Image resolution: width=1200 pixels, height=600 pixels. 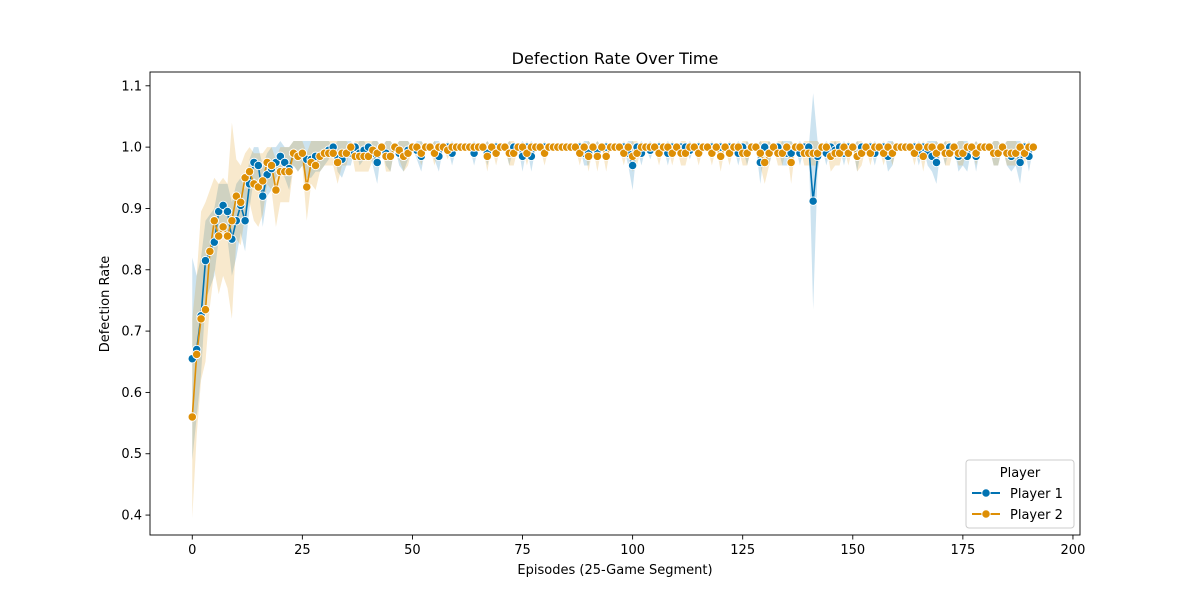 I want to click on legend: Player Player 1 Player 2, so click(x=1020, y=494).